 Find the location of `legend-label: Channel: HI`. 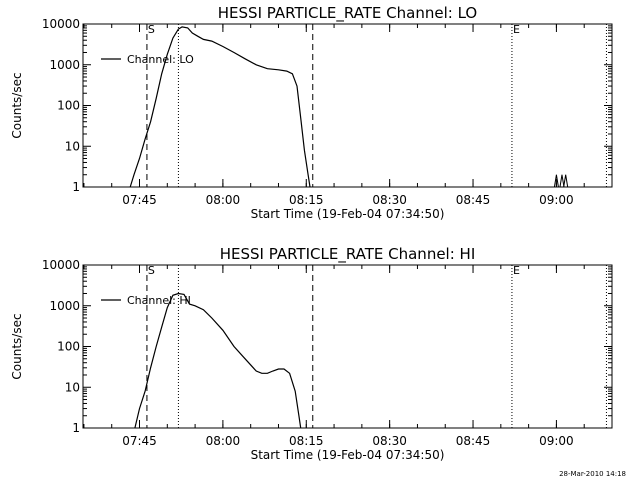

legend-label: Channel: HI is located at coordinates (159, 300).